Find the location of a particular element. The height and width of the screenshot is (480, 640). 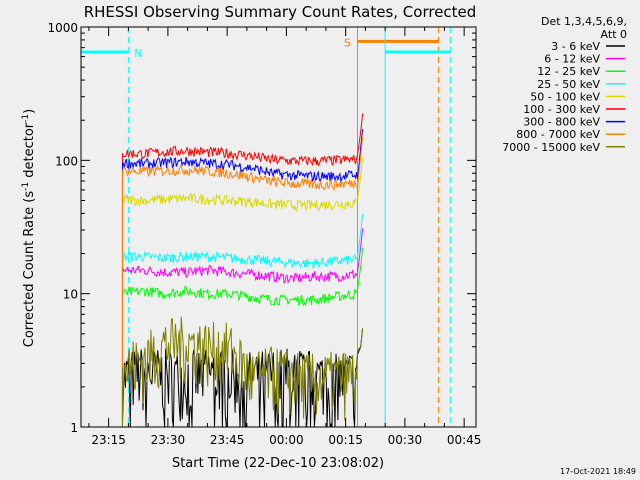

y-tick-label: 100 is located at coordinates (66, 161).